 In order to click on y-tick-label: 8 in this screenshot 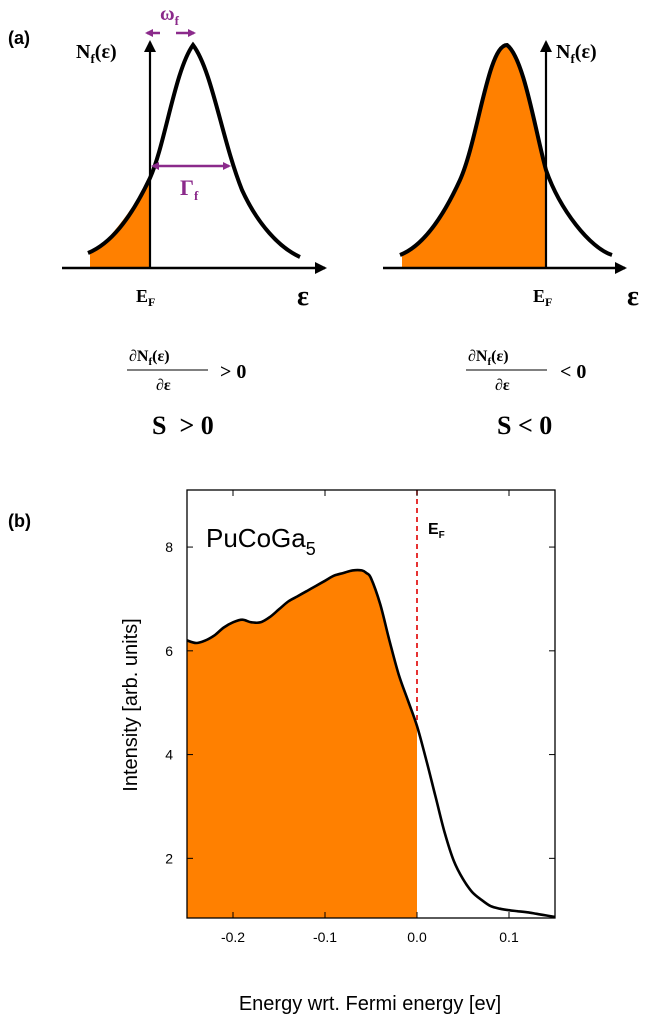, I will do `click(169, 547)`.